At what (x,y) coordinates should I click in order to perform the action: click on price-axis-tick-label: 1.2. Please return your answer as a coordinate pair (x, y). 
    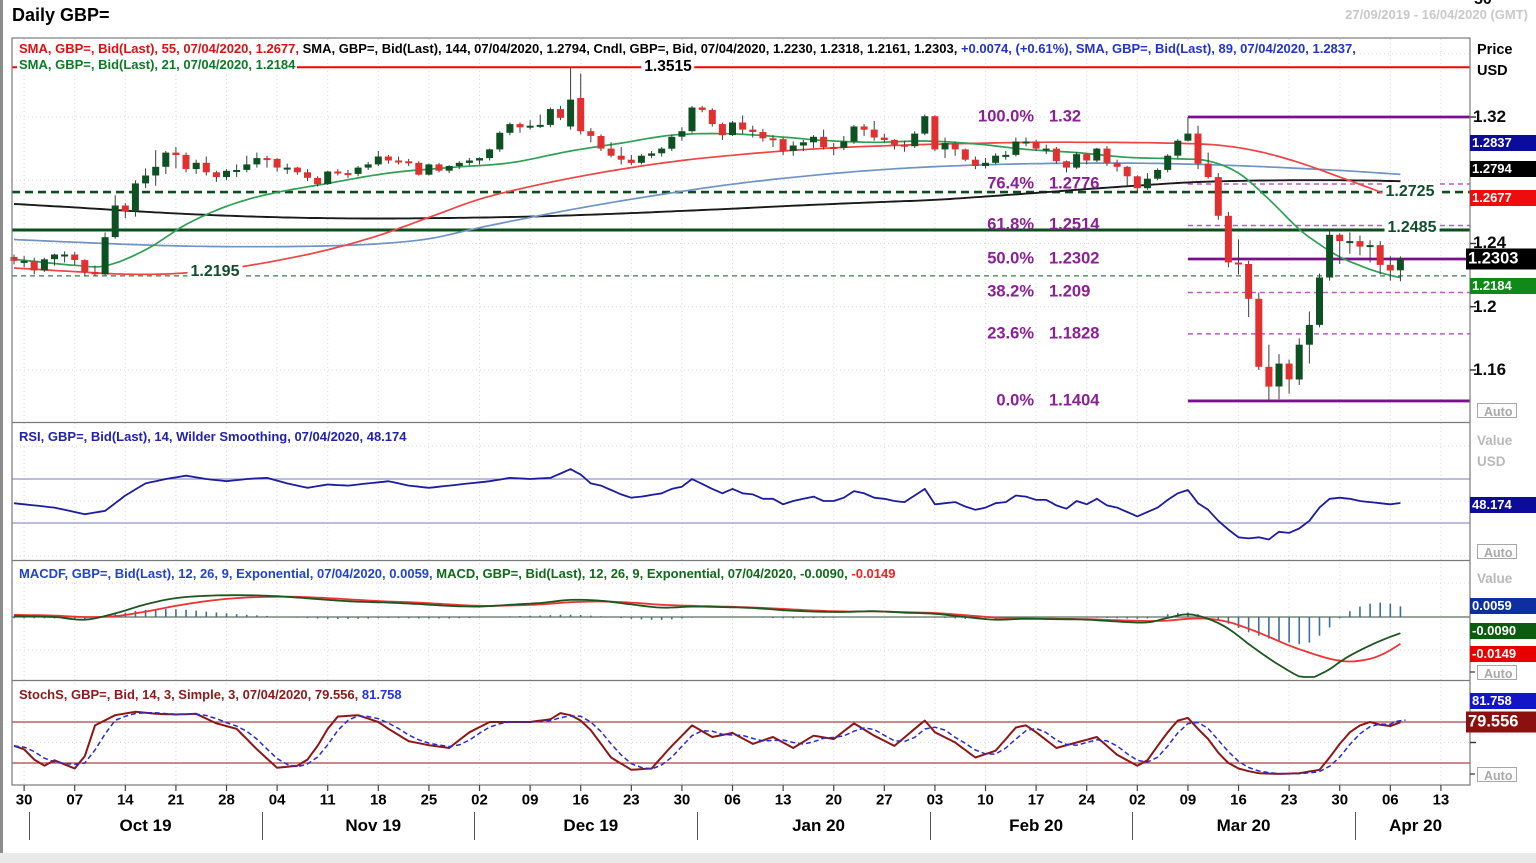
    Looking at the image, I should click on (1485, 306).